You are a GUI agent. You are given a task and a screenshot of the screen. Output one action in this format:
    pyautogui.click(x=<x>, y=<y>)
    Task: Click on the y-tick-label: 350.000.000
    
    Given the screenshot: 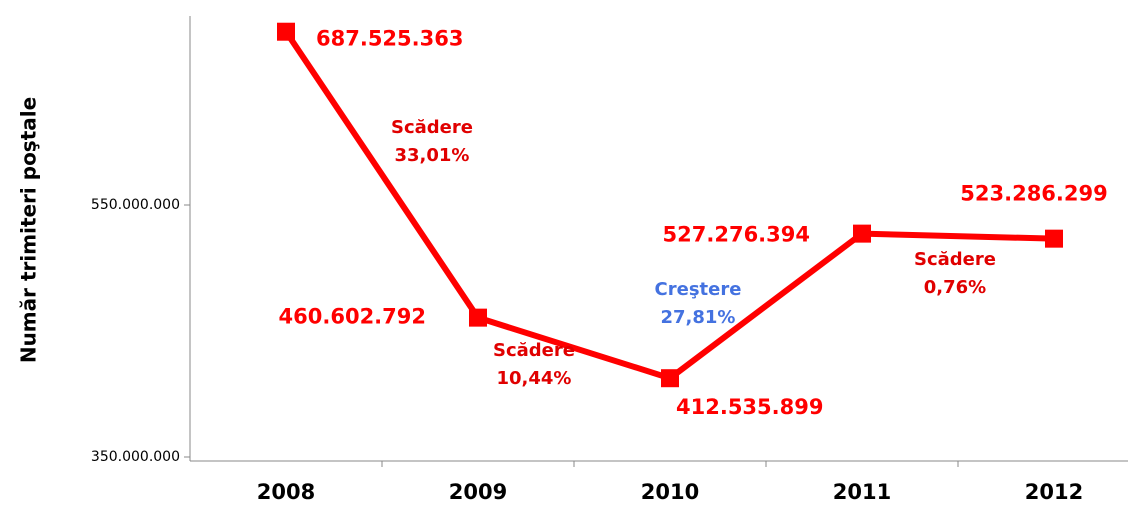 What is the action you would take?
    pyautogui.click(x=135, y=457)
    